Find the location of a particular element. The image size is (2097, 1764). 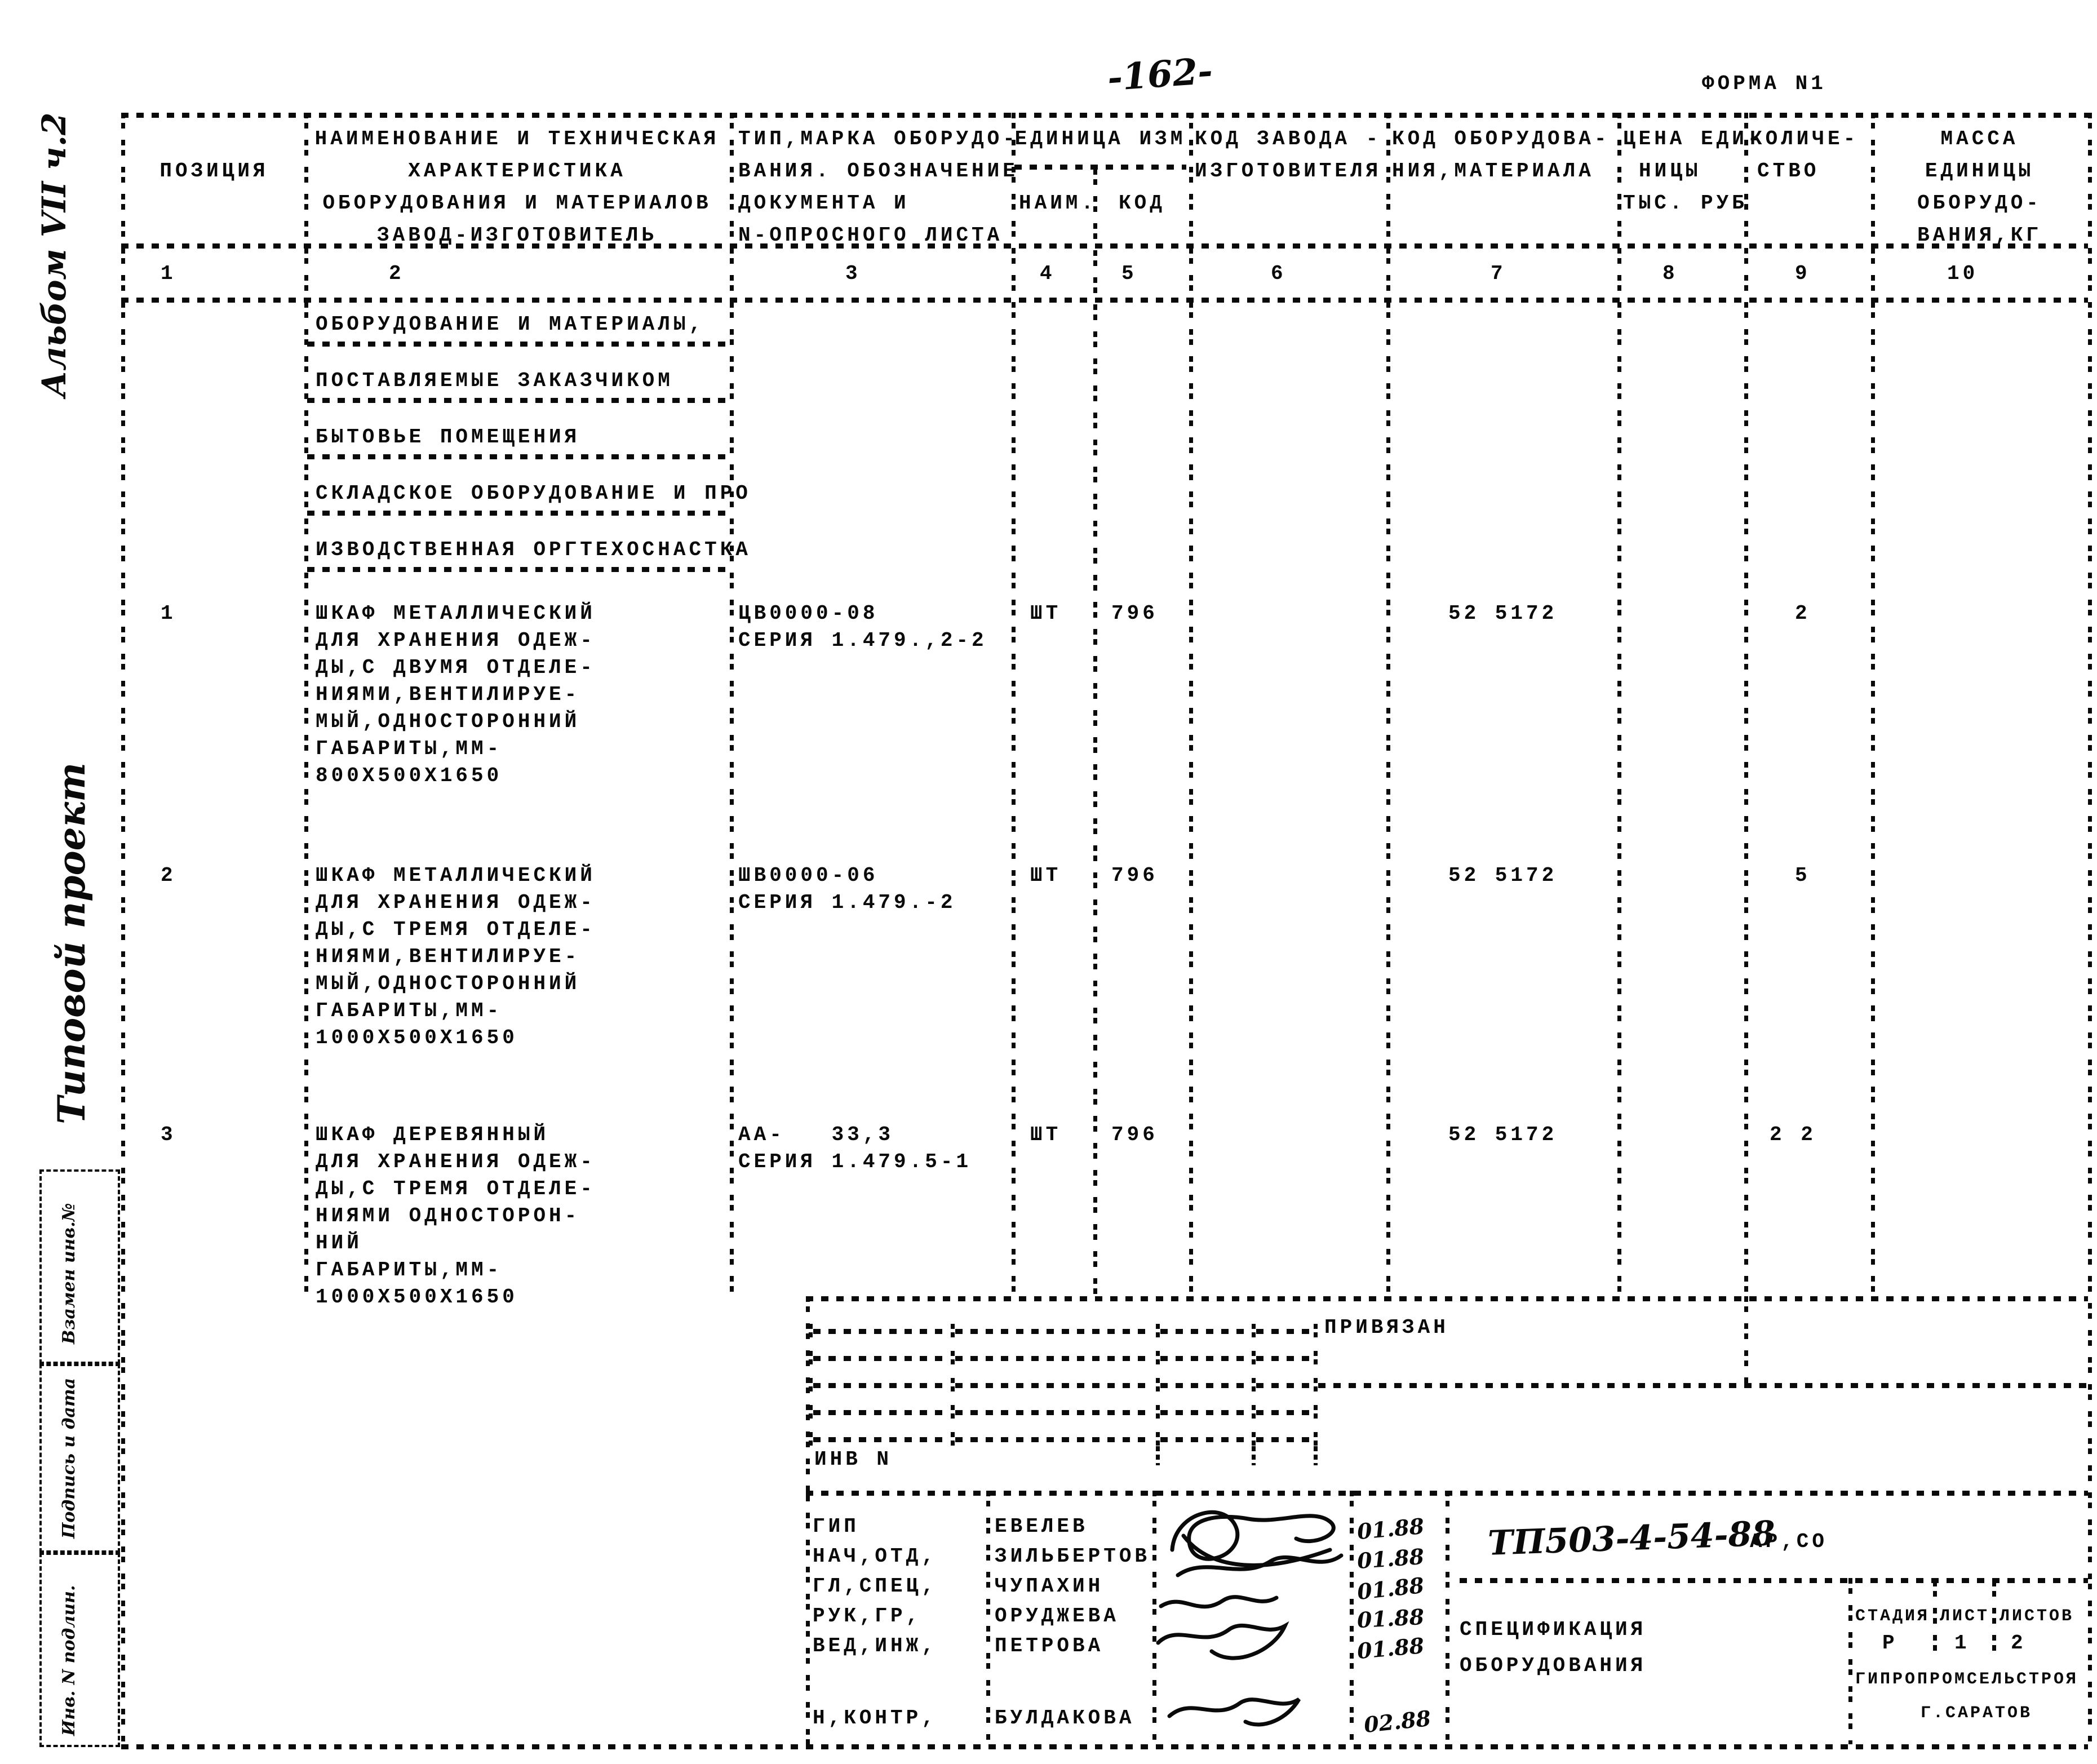

margin-box-inventory is located at coordinates (79, 1650).